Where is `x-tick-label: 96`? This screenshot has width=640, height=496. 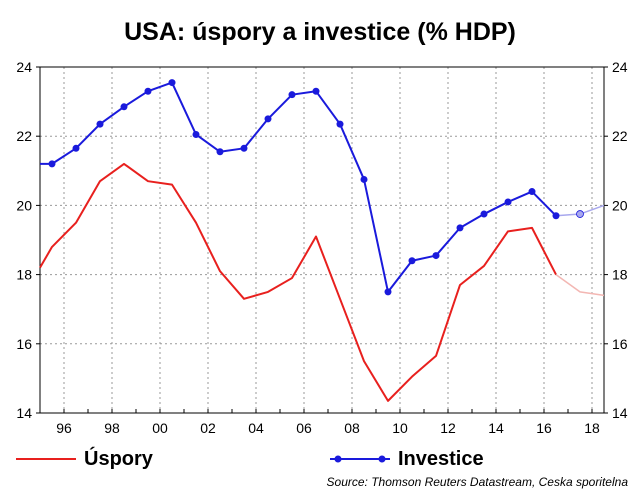
x-tick-label: 96 is located at coordinates (64, 428).